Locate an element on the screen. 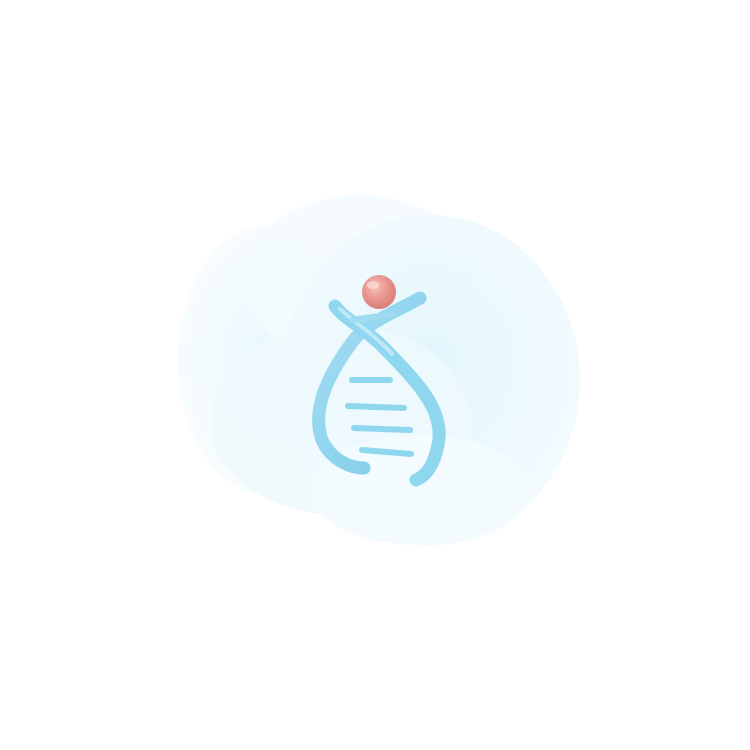 Image resolution: width=750 pixels, height=750 pixels. dna-rung is located at coordinates (372, 317).